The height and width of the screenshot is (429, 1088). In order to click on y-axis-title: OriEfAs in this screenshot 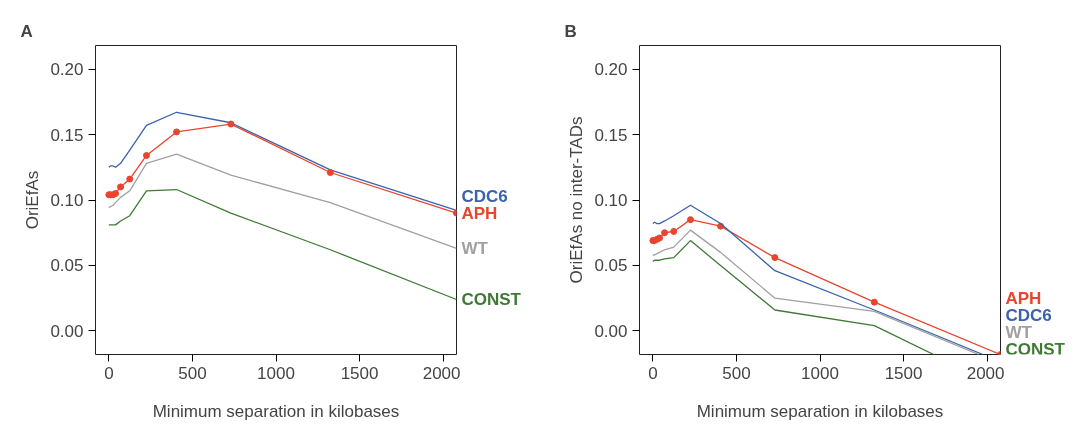, I will do `click(33, 200)`.